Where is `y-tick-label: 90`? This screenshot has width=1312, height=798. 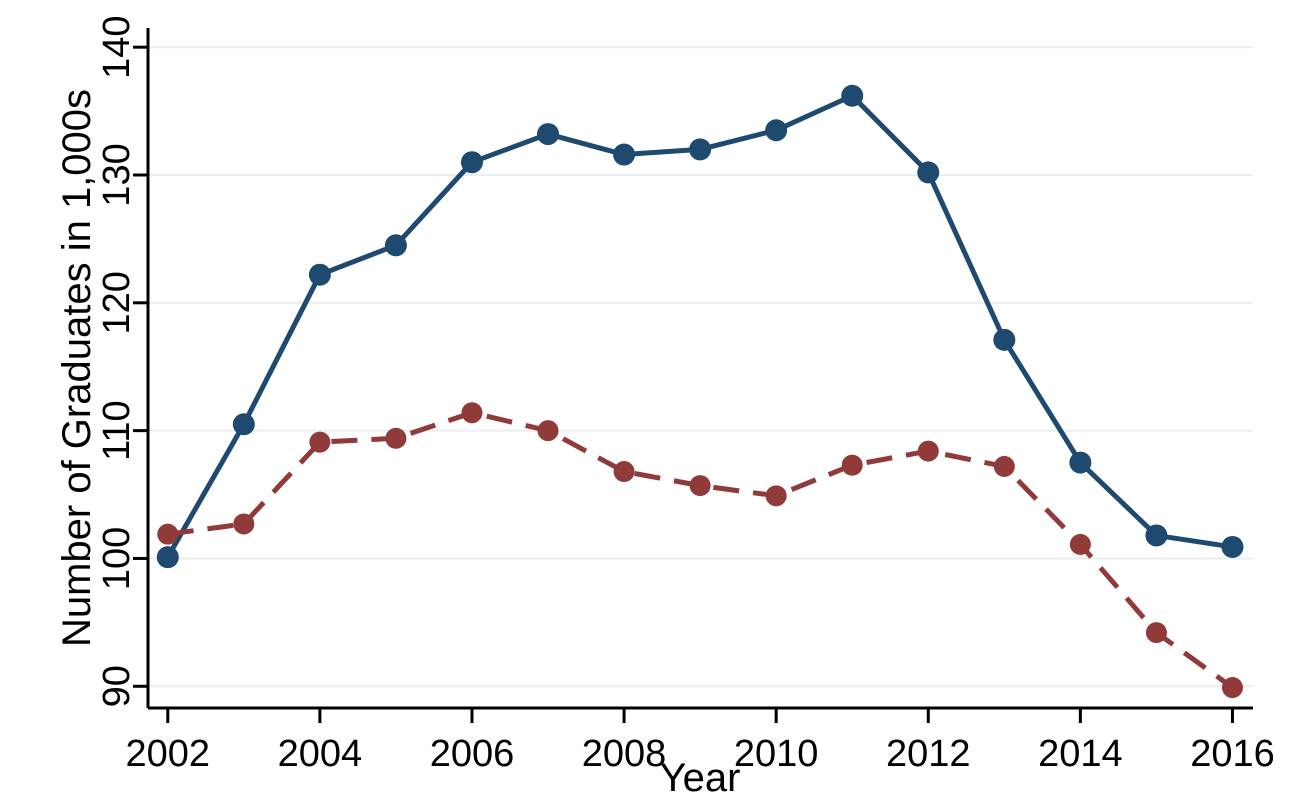 y-tick-label: 90 is located at coordinates (117, 686).